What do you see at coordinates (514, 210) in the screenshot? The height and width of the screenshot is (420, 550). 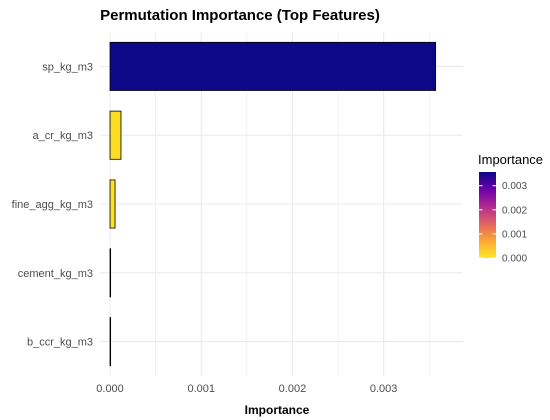 I see `colorbar-tick-label: 0.002` at bounding box center [514, 210].